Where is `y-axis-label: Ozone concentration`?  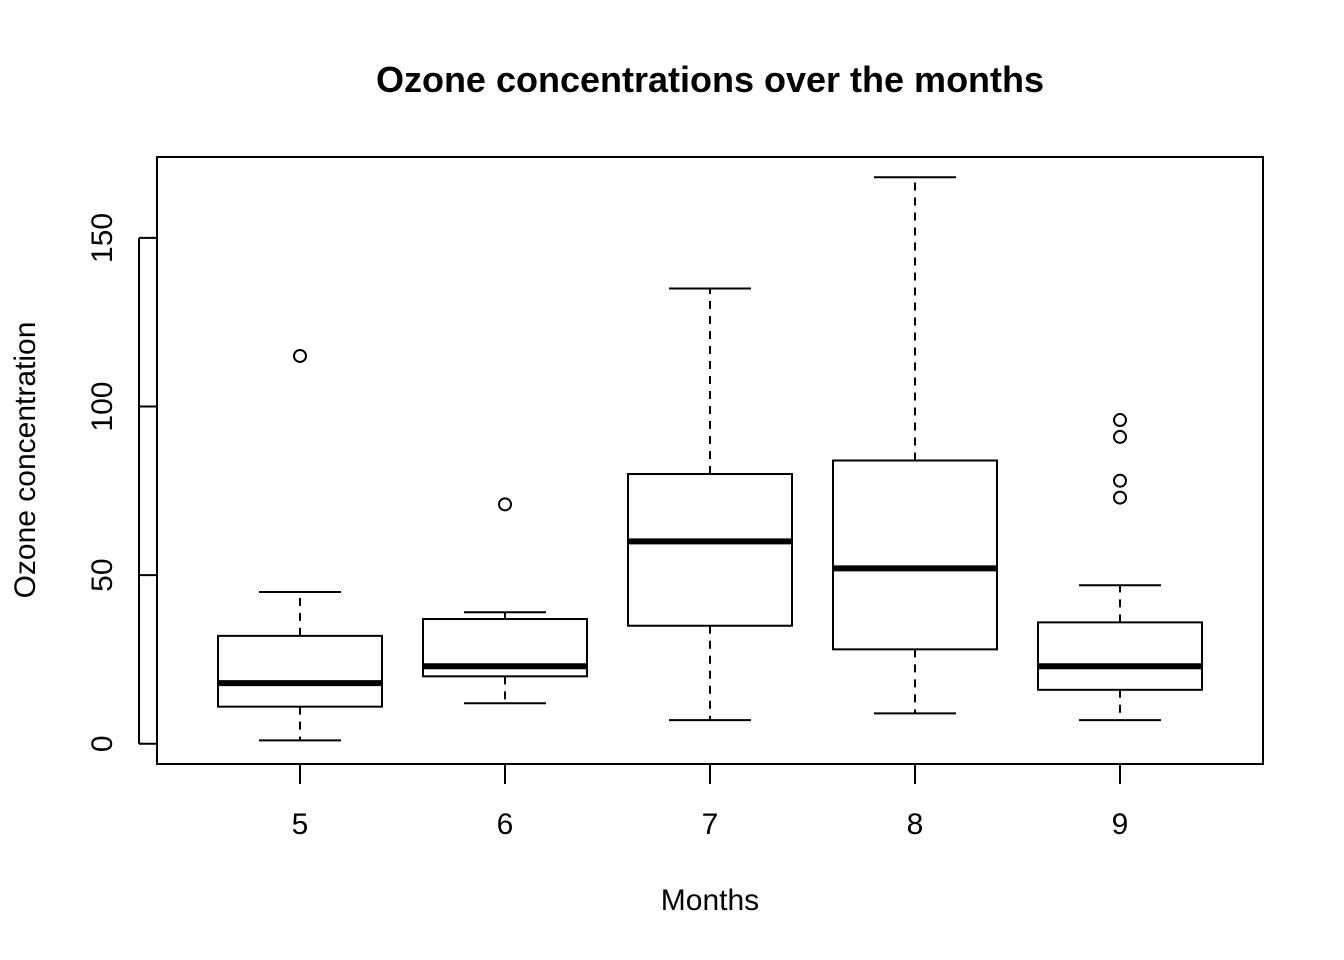
y-axis-label: Ozone concentration is located at coordinates (25, 460).